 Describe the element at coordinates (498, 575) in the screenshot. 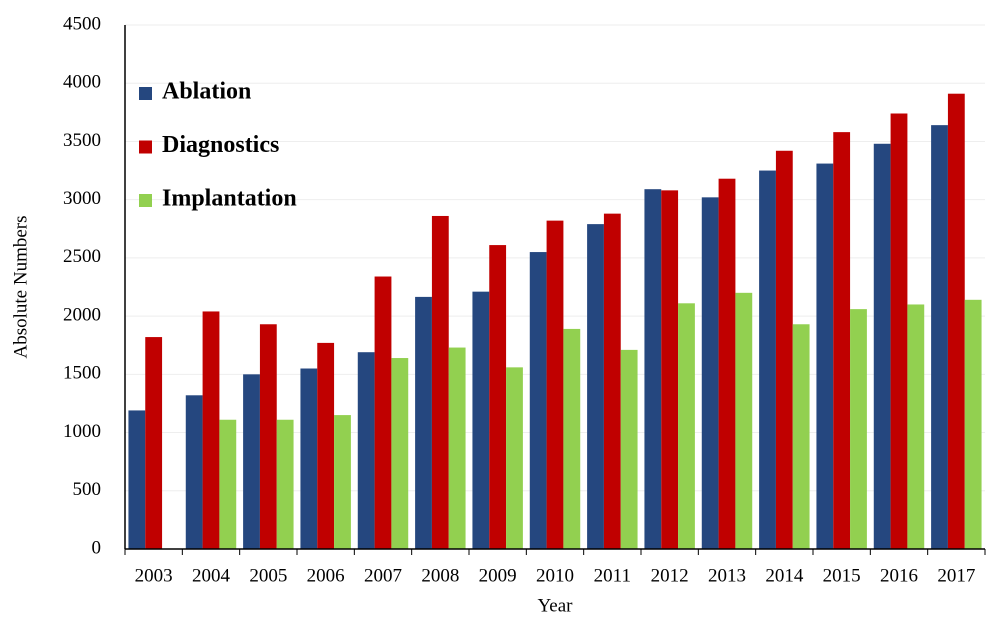

I see `x-tick-label: 2009` at that location.